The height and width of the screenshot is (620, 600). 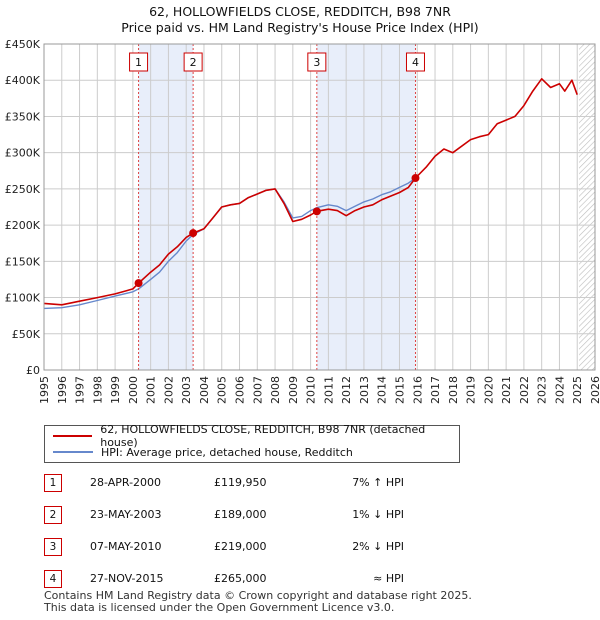 What do you see at coordinates (222, 390) in the screenshot?
I see `x-tick-label: 2005` at bounding box center [222, 390].